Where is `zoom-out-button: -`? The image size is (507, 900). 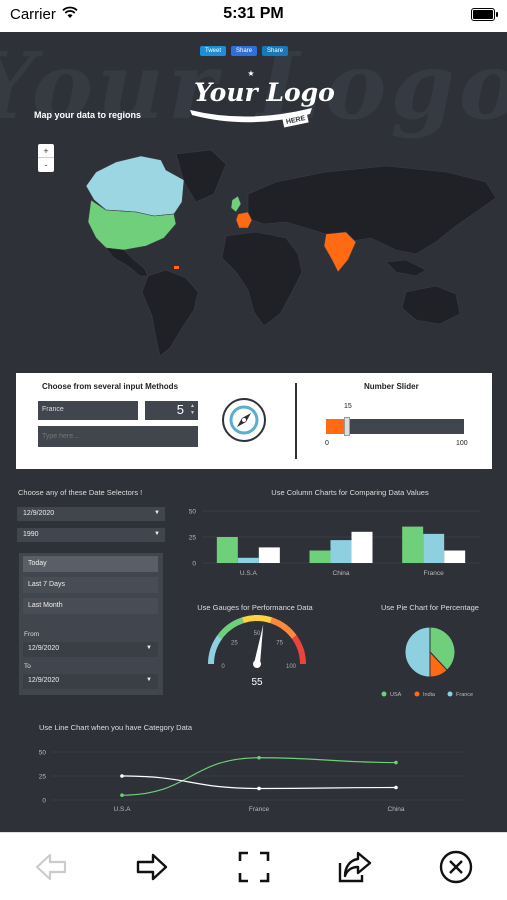 zoom-out-button: - is located at coordinates (46, 165).